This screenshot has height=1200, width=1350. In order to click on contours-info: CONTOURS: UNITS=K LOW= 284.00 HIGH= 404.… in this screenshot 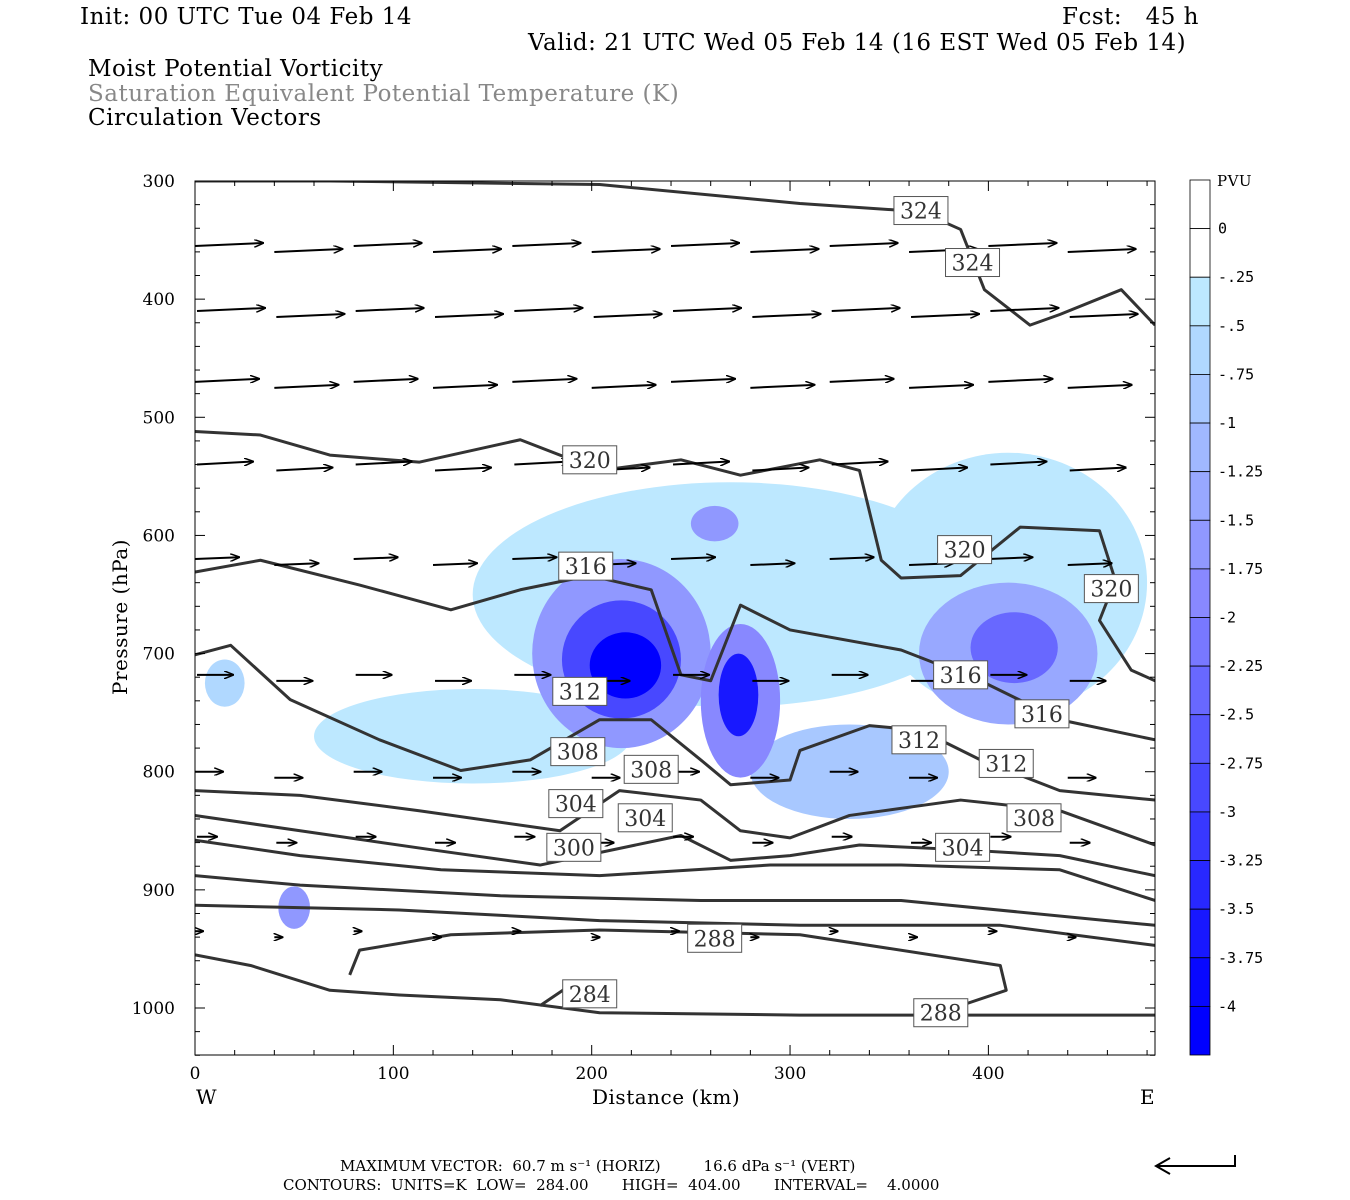, I will do `click(611, 1185)`.